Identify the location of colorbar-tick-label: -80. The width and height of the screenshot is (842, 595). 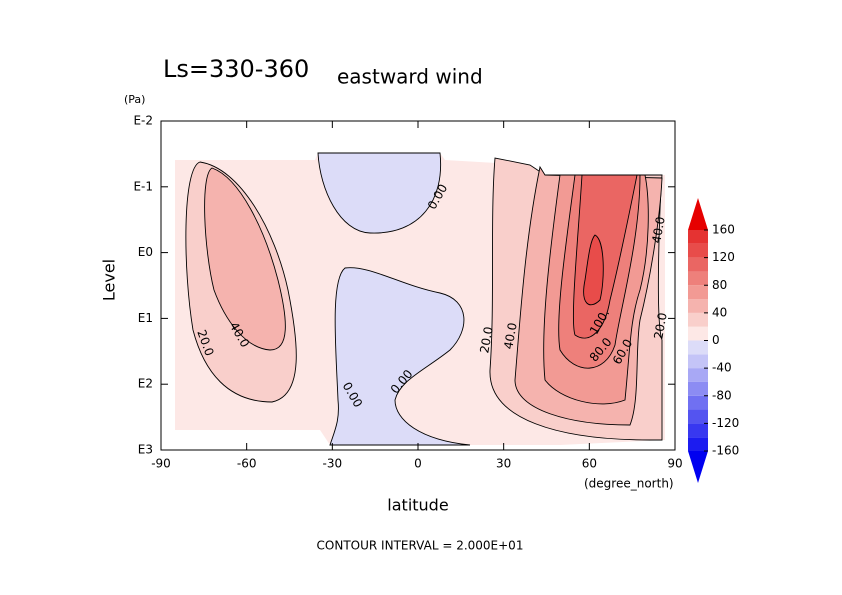
(722, 395).